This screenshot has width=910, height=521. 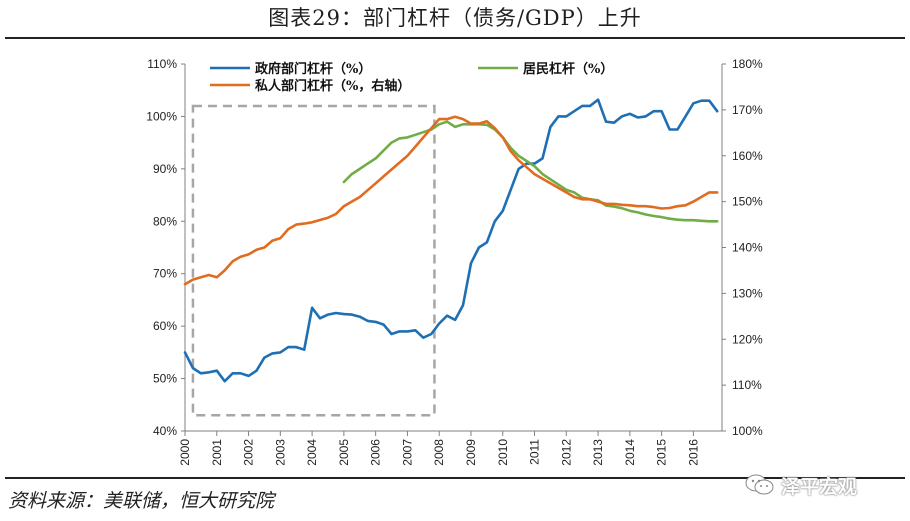 I want to click on legend-label: 政府部门杠杆（%）, so click(x=313, y=69).